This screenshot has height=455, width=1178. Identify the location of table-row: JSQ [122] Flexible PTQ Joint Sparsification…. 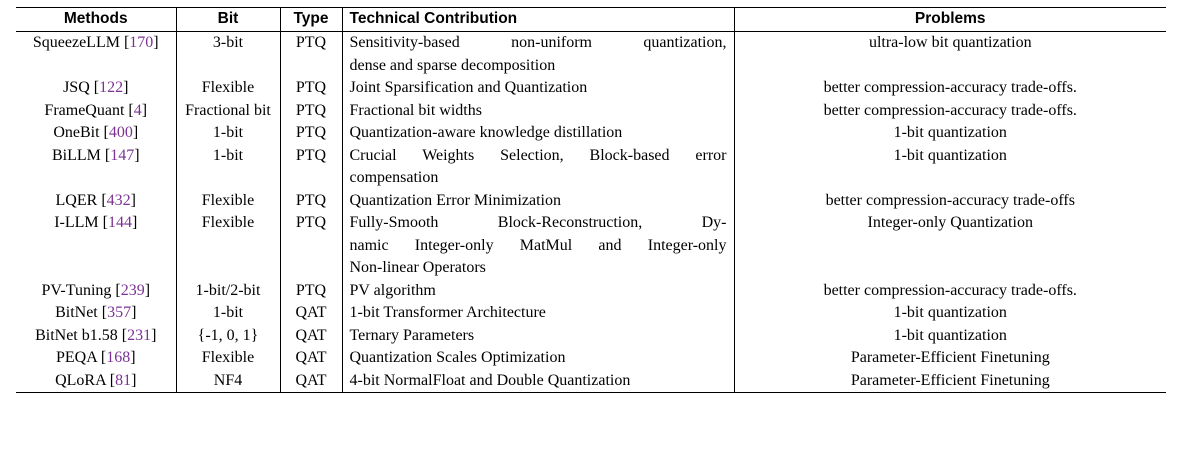
(591, 88).